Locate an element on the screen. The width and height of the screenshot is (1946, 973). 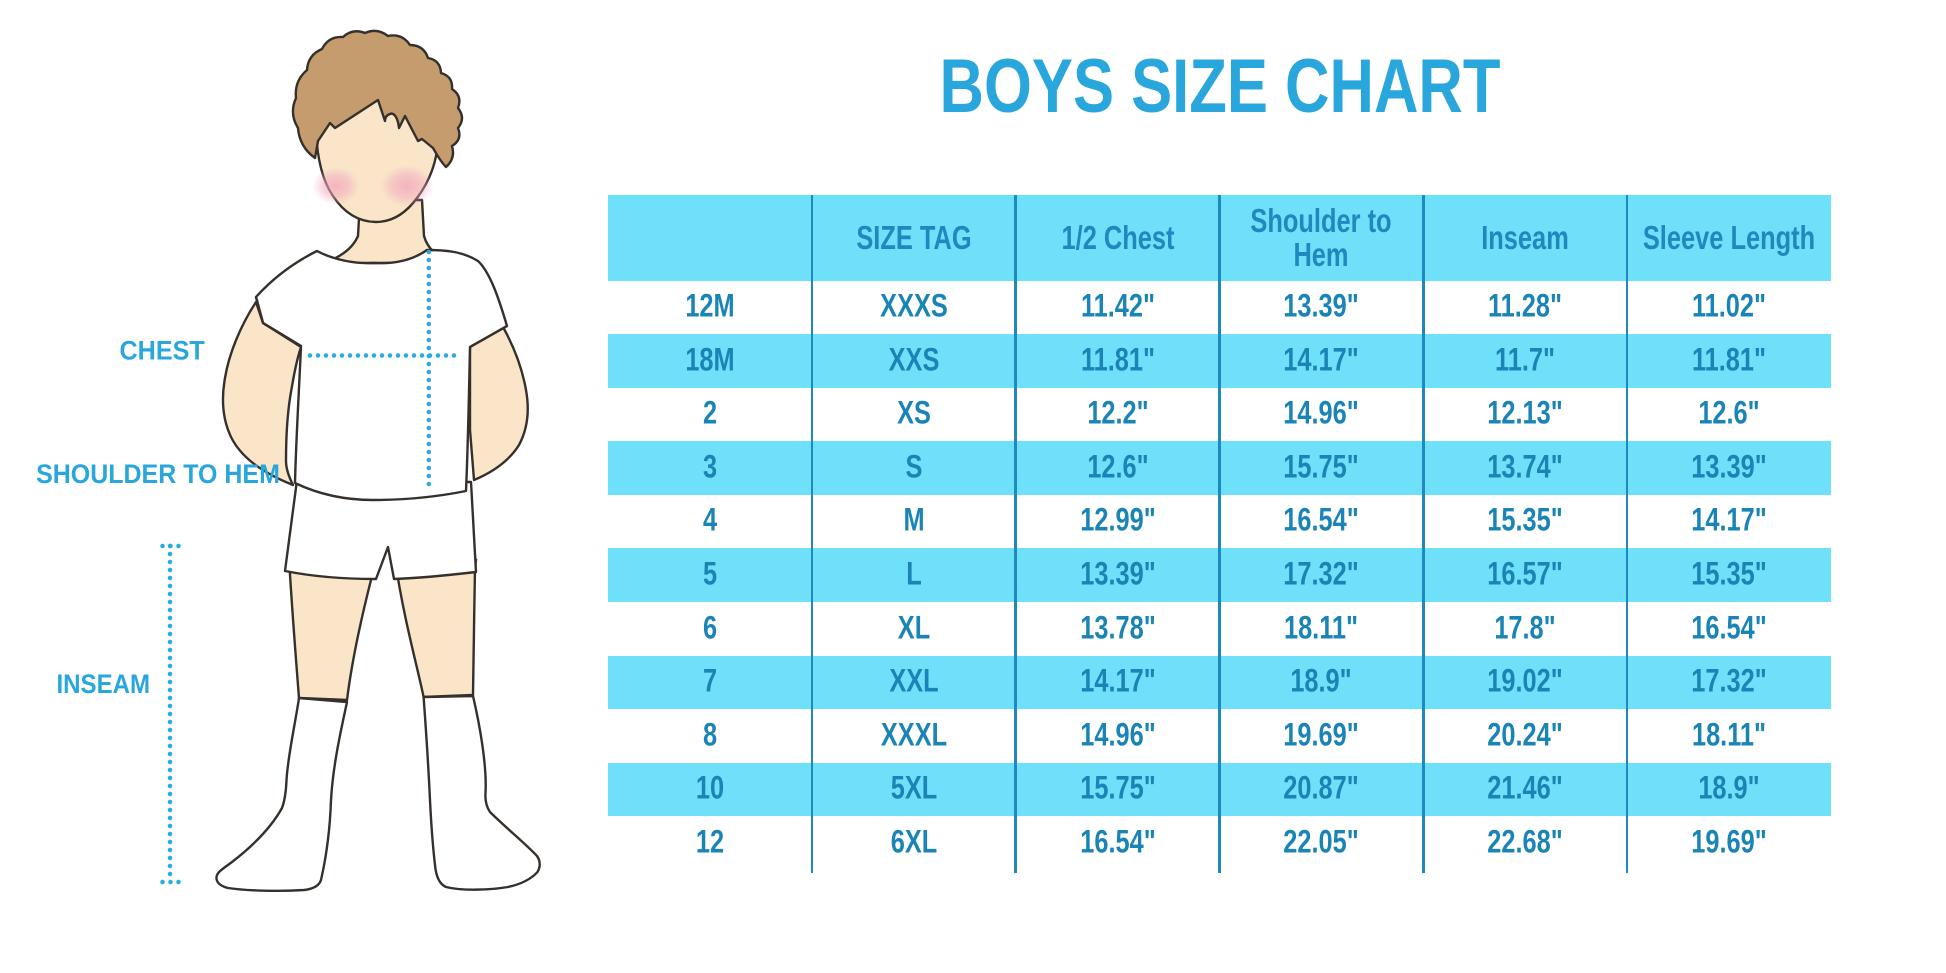
svg-text: INSEAM is located at coordinates (104, 684).